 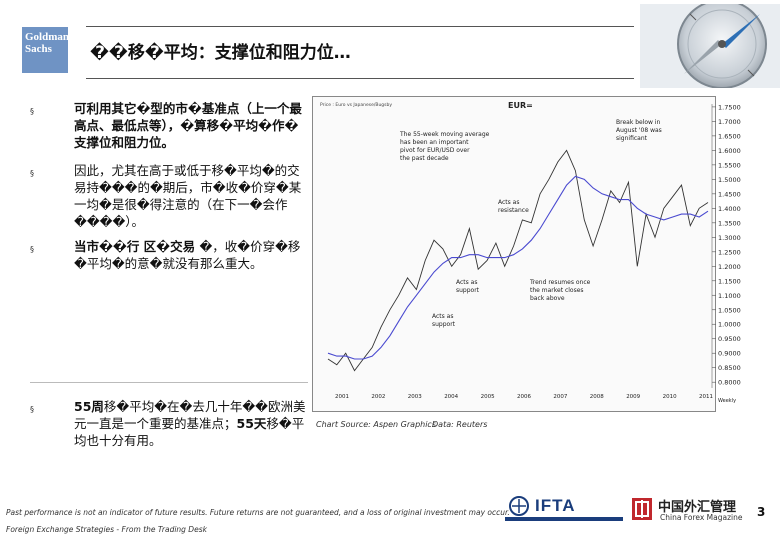 I want to click on y-tick-label: 1.4500, so click(x=729, y=194).